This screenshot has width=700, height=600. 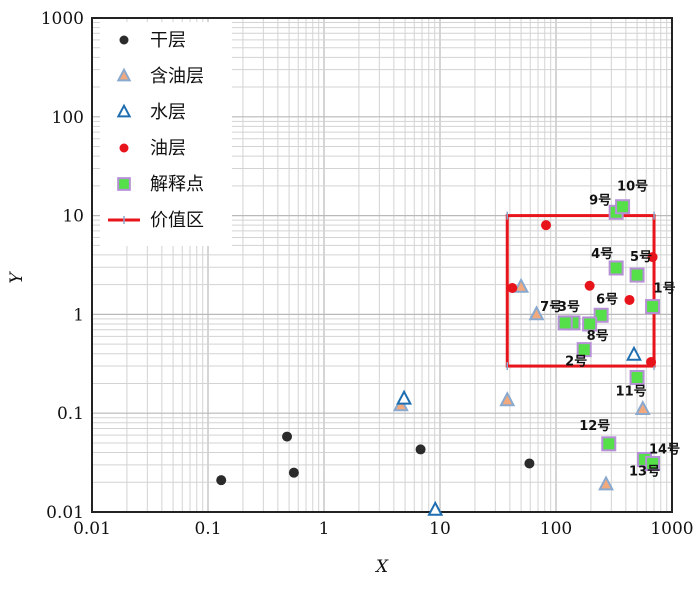 I want to click on y-tick-label: 1000, so click(x=62, y=19).